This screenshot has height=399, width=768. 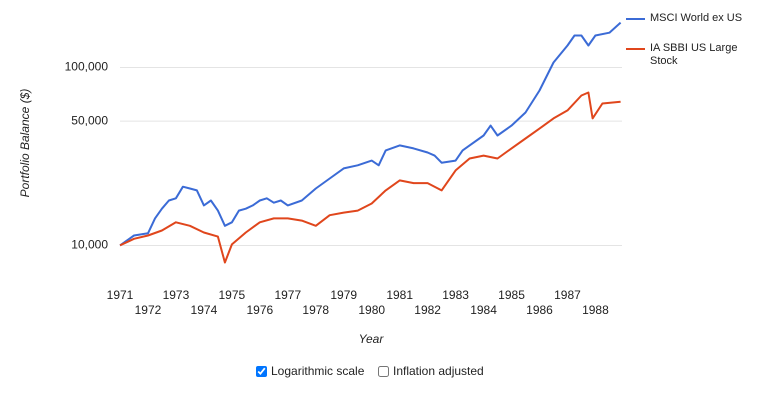 I want to click on x-tick-label: 1982, so click(x=427, y=310).